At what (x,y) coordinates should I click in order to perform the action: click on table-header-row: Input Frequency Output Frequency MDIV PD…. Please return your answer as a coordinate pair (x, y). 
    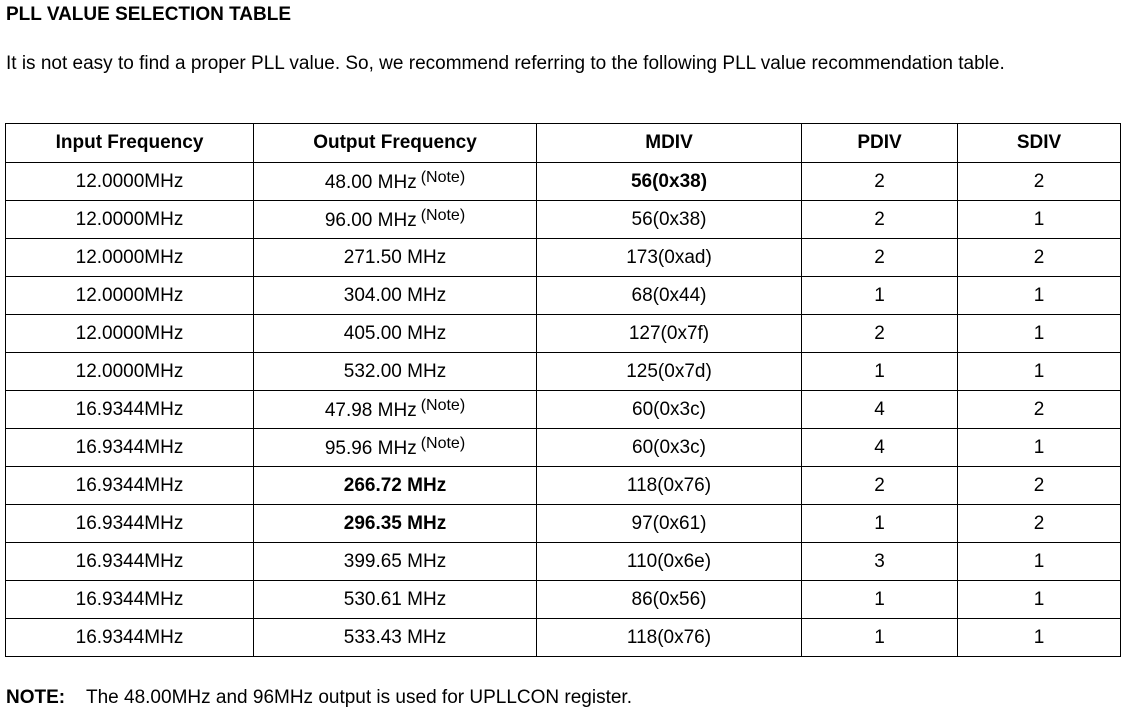
    Looking at the image, I should click on (563, 143).